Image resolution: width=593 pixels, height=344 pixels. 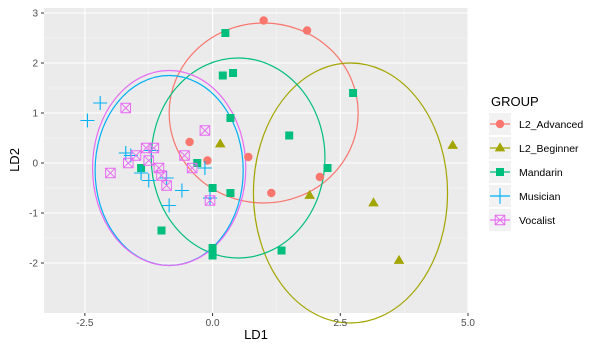 I want to click on y-tick-label: -1, so click(x=33, y=214).